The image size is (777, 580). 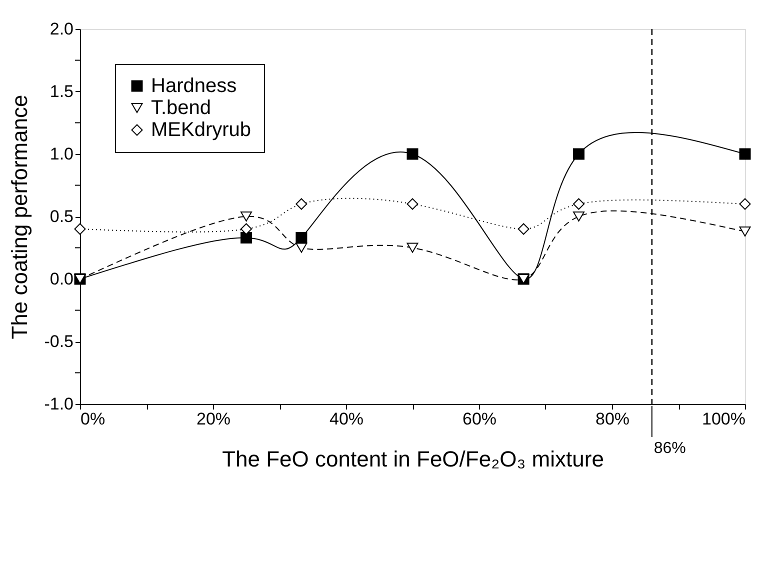 What do you see at coordinates (62, 154) in the screenshot?
I see `y-tick-label: 1.0` at bounding box center [62, 154].